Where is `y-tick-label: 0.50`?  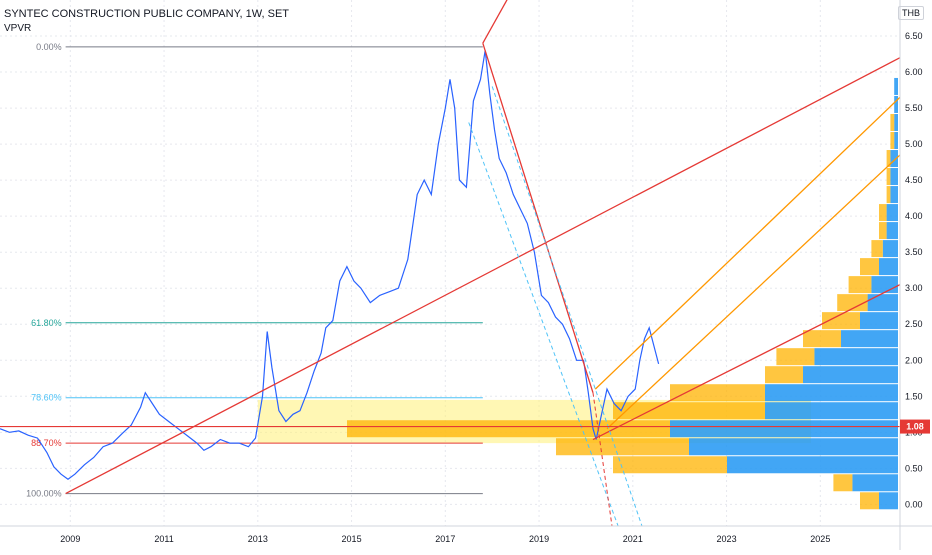 y-tick-label: 0.50 is located at coordinates (914, 468).